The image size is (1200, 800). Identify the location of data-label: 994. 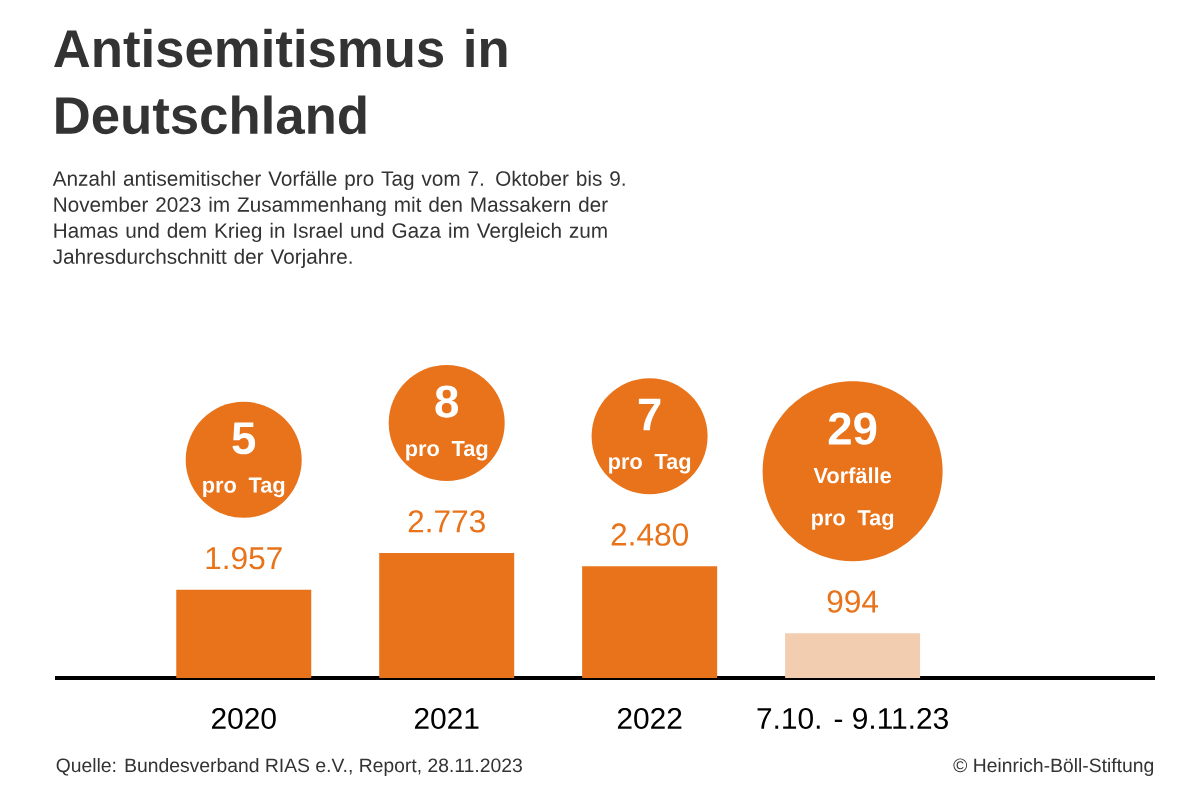
(853, 601).